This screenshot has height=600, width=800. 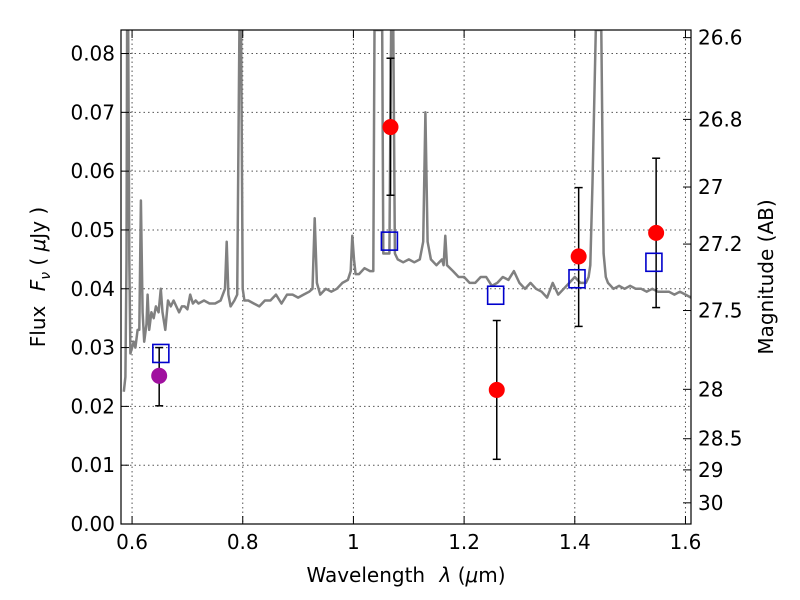 What do you see at coordinates (92, 465) in the screenshot?
I see `y-tick-label: 0.01` at bounding box center [92, 465].